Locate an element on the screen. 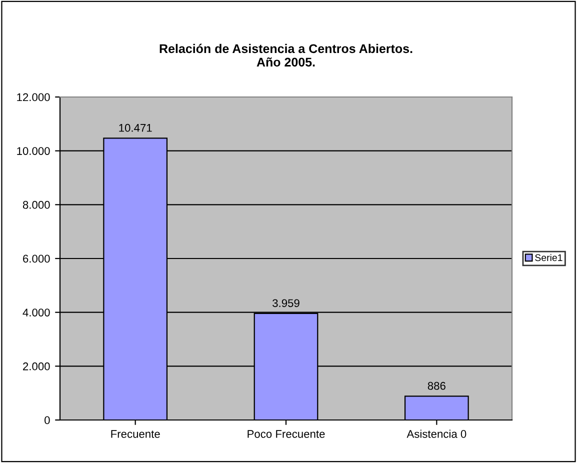  x-tick-label: Frecuente is located at coordinates (135, 434).